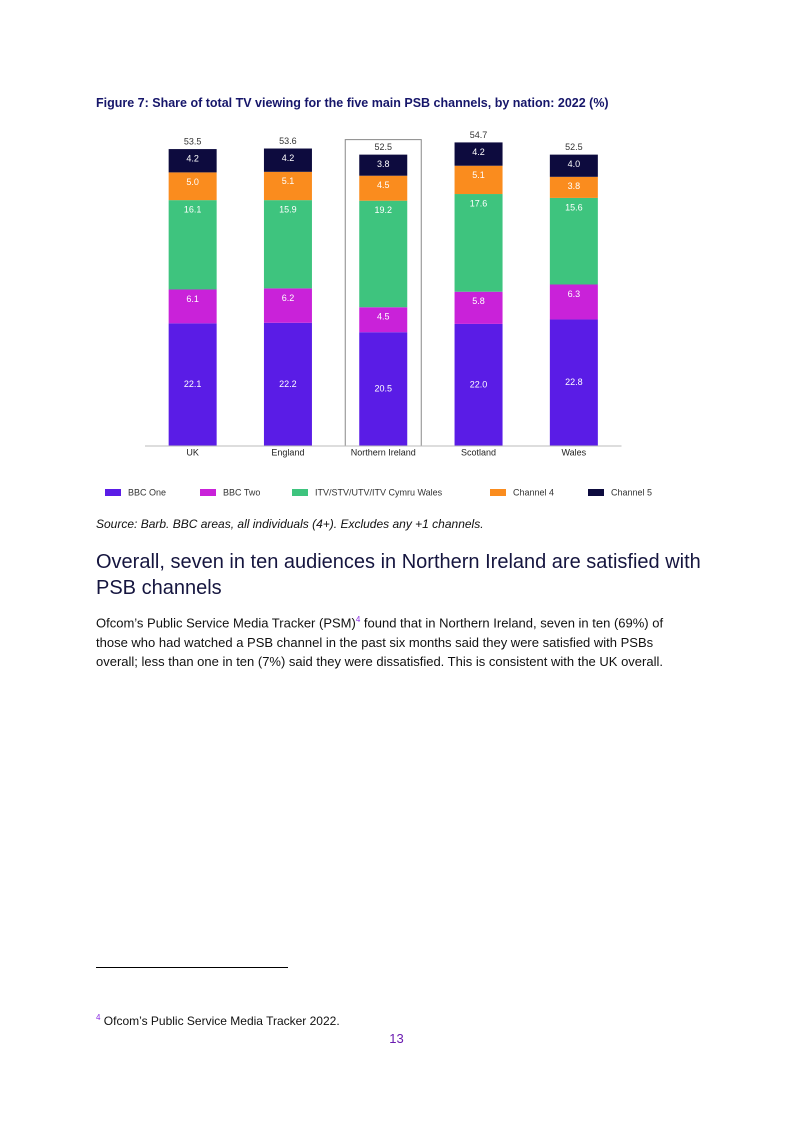 This screenshot has height=1122, width=793. Describe the element at coordinates (193, 141) in the screenshot. I see `total-label: 53.5` at that location.